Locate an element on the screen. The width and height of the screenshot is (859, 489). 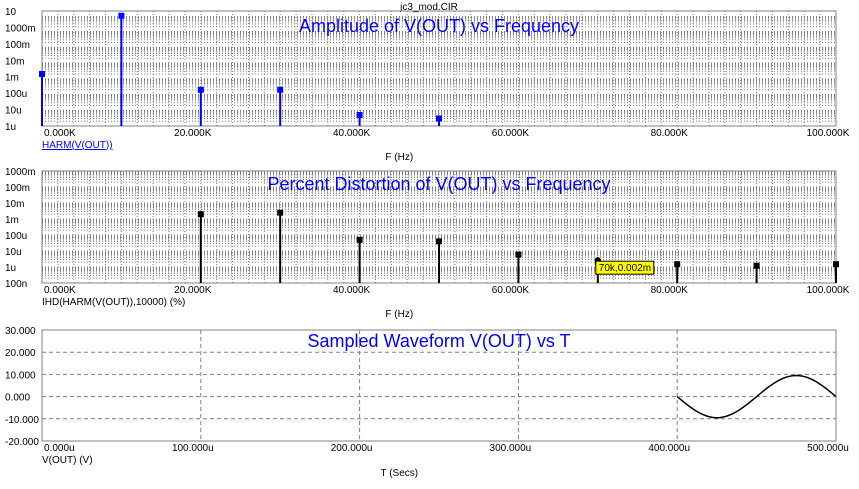
distortion-y-tick: 100u is located at coordinates (16, 236).